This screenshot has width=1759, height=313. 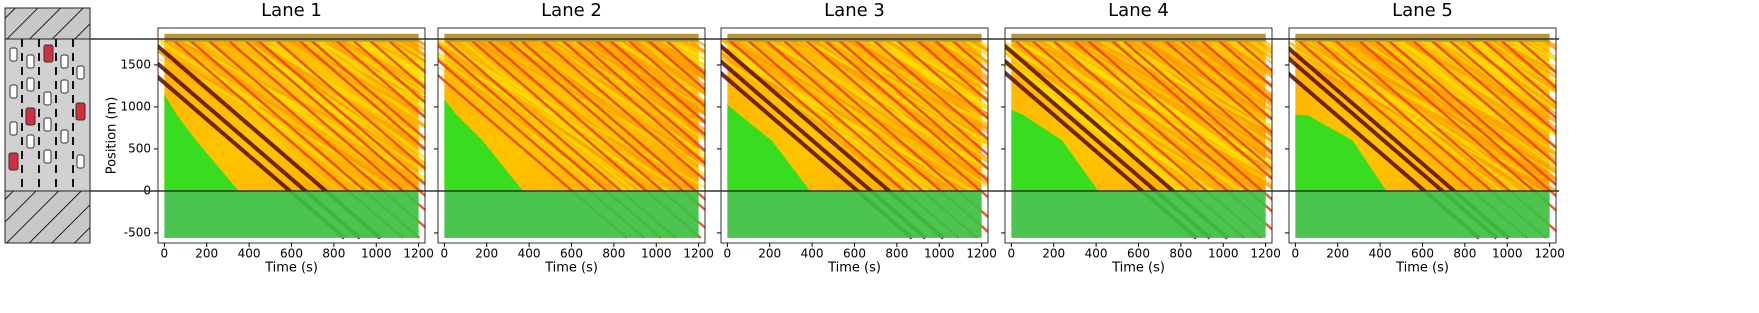 What do you see at coordinates (1422, 10) in the screenshot?
I see `panel-title: Lane 5` at bounding box center [1422, 10].